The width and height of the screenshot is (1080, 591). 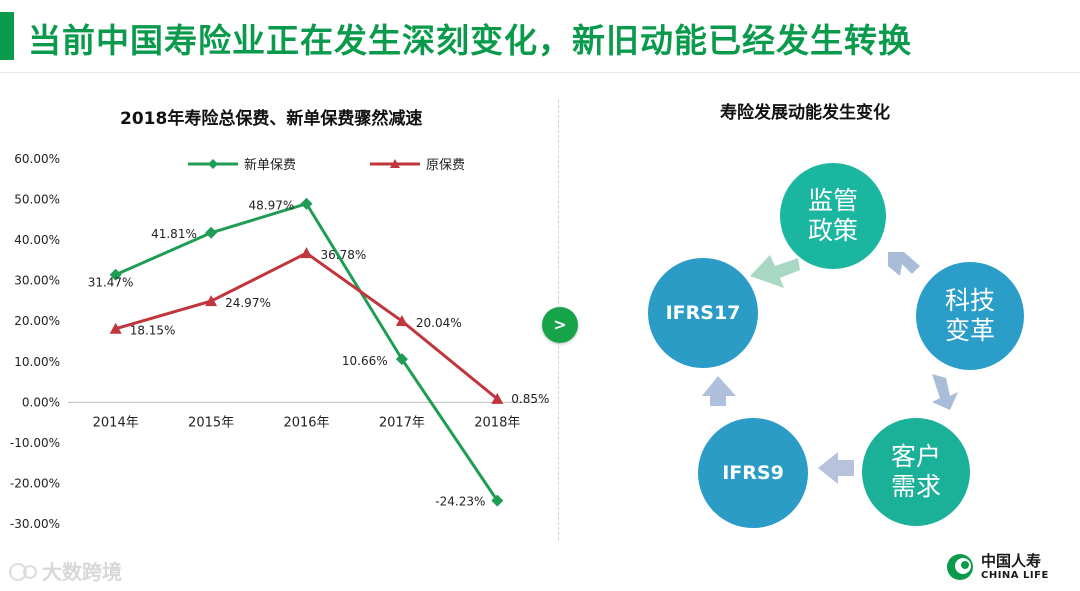 I want to click on node-policy: 监管政策, so click(x=833, y=216).